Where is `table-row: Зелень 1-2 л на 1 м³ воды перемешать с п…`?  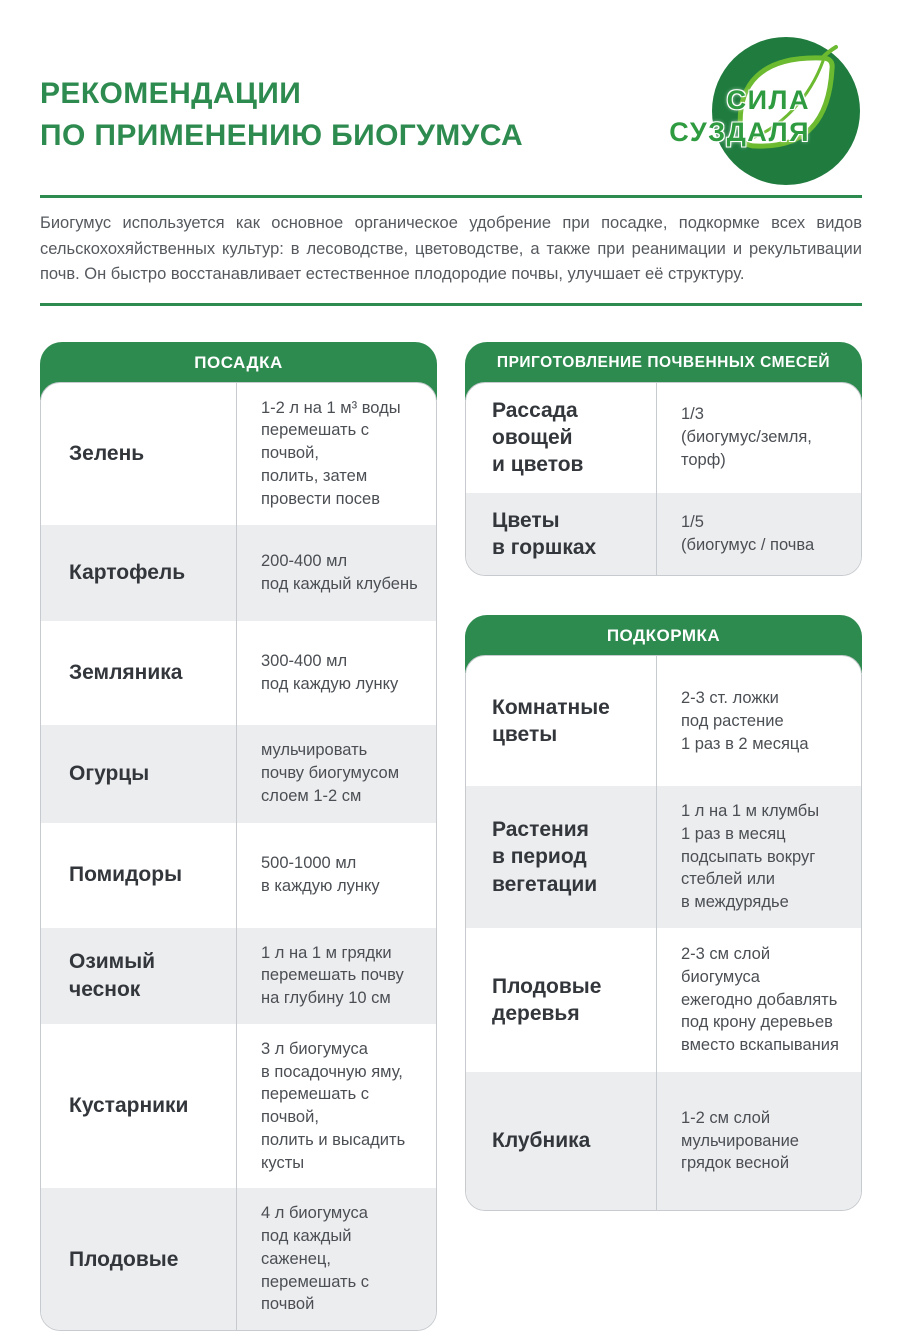
table-row: Зелень 1-2 л на 1 м³ воды перемешать с п… is located at coordinates (238, 453).